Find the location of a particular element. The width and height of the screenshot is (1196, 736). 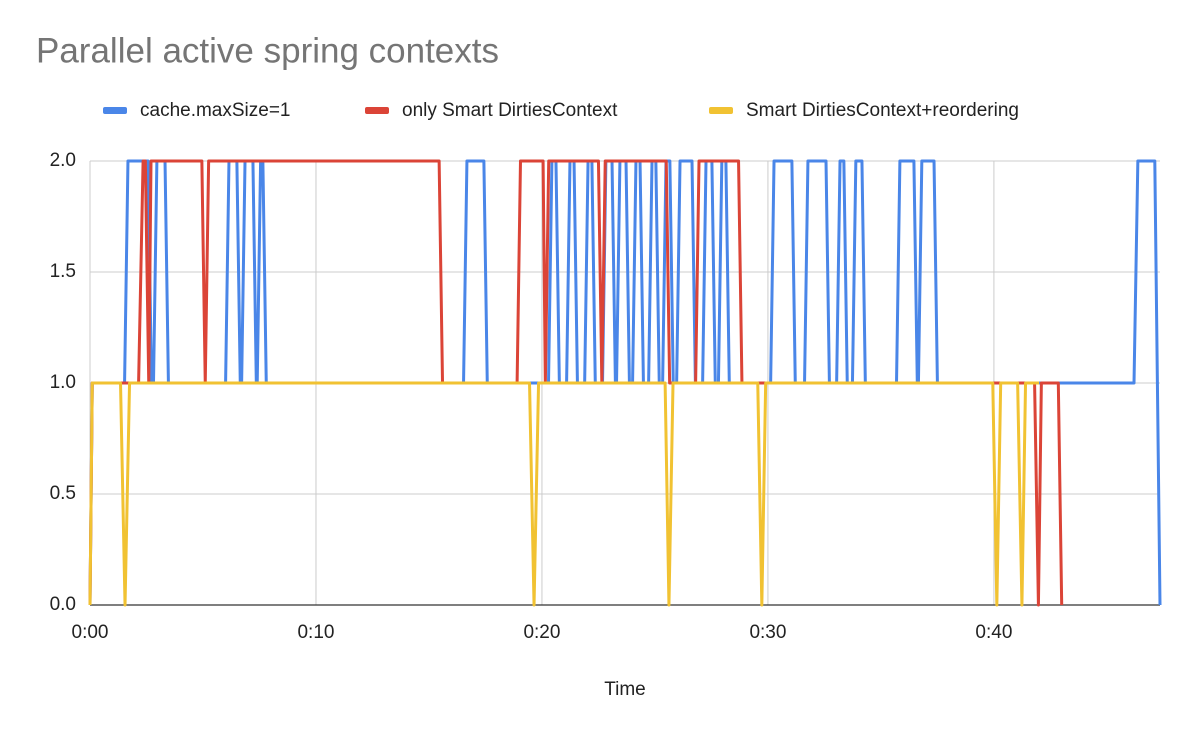

legend-label: cache.maxSize=1 is located at coordinates (215, 110).